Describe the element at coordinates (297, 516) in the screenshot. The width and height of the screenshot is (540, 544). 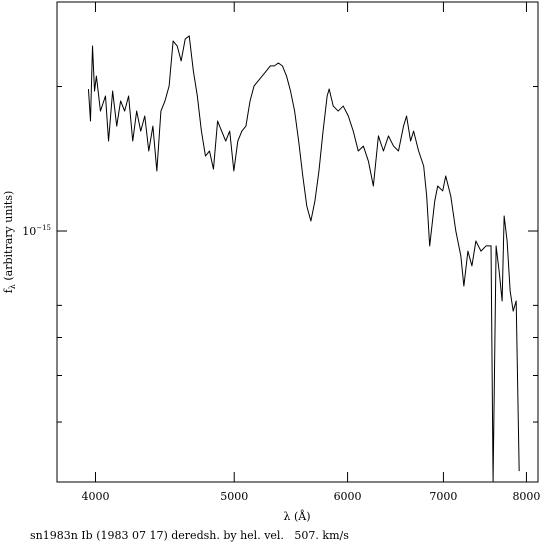
I see `x-axis-label: λ (Å)` at that location.